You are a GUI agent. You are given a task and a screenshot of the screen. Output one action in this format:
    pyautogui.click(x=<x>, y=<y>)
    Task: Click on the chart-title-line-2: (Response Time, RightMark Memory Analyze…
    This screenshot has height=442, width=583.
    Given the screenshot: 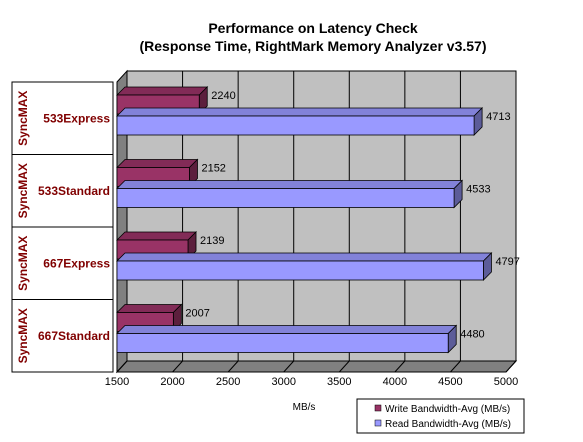 What is the action you would take?
    pyautogui.click(x=313, y=46)
    